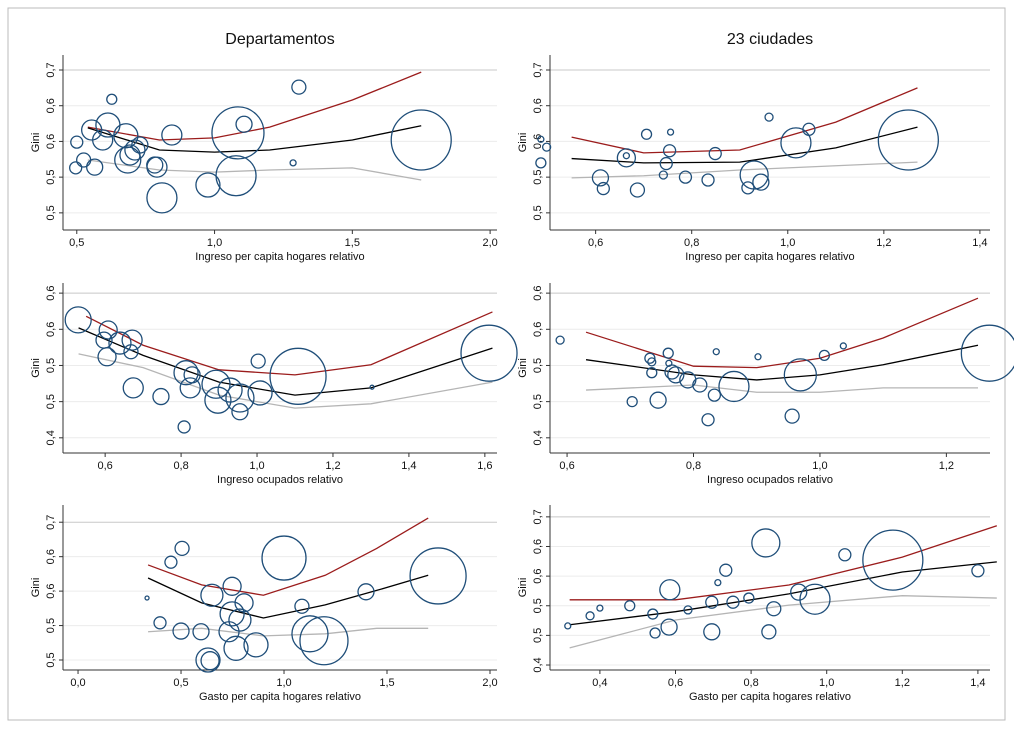 The width and height of the screenshot is (1014, 735). Describe the element at coordinates (977, 683) in the screenshot. I see `x-tick-label: 1,4` at that location.